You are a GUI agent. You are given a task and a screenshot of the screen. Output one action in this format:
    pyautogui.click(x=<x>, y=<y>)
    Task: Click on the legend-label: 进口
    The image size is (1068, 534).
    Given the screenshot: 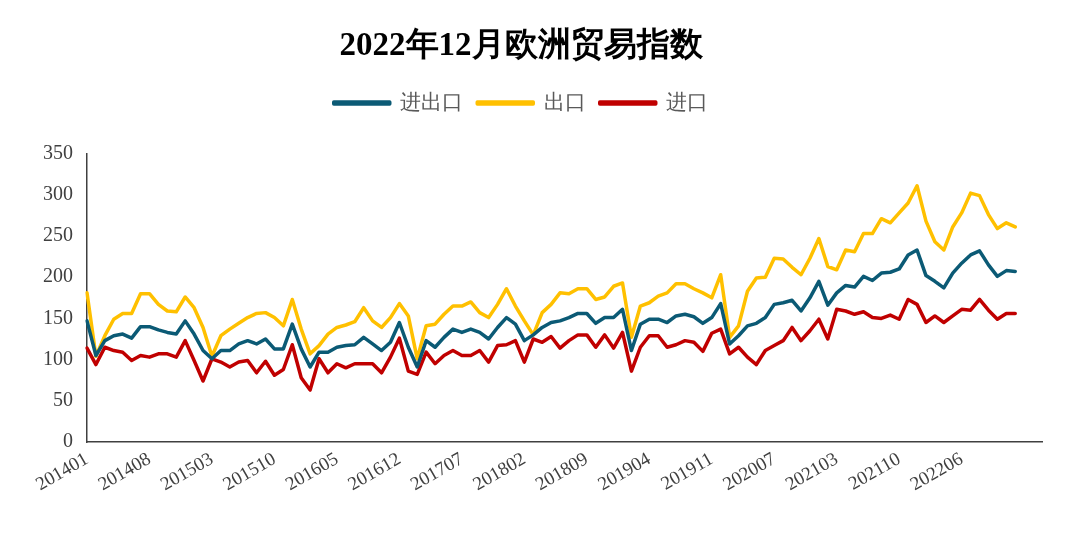 What is the action you would take?
    pyautogui.click(x=687, y=101)
    